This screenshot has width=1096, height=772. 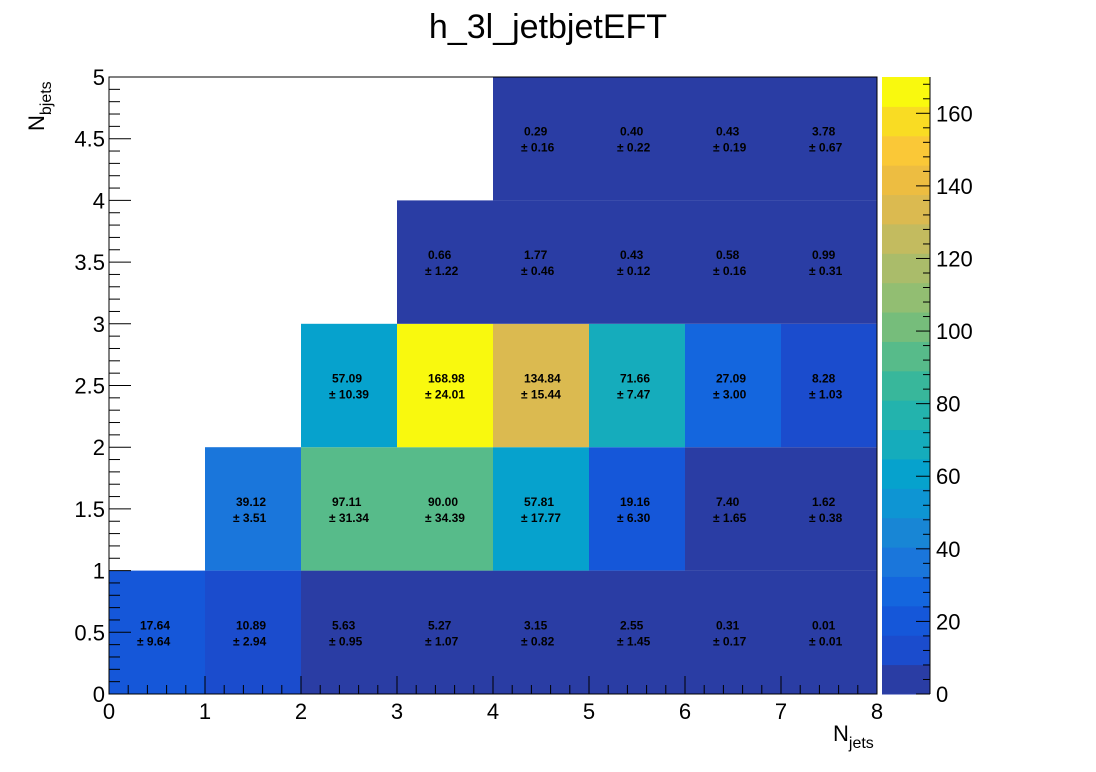 What do you see at coordinates (541, 518) in the screenshot?
I see `cell-error-label: ± 17.77` at bounding box center [541, 518].